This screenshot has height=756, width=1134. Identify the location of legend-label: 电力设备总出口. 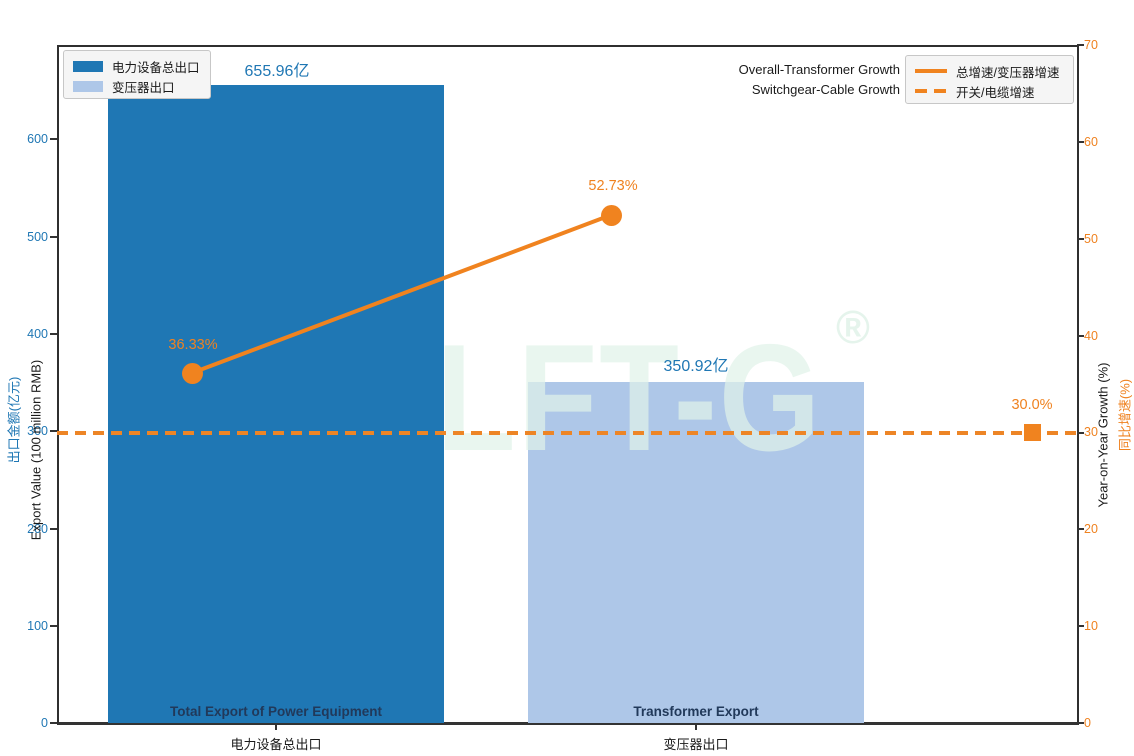
(156, 67).